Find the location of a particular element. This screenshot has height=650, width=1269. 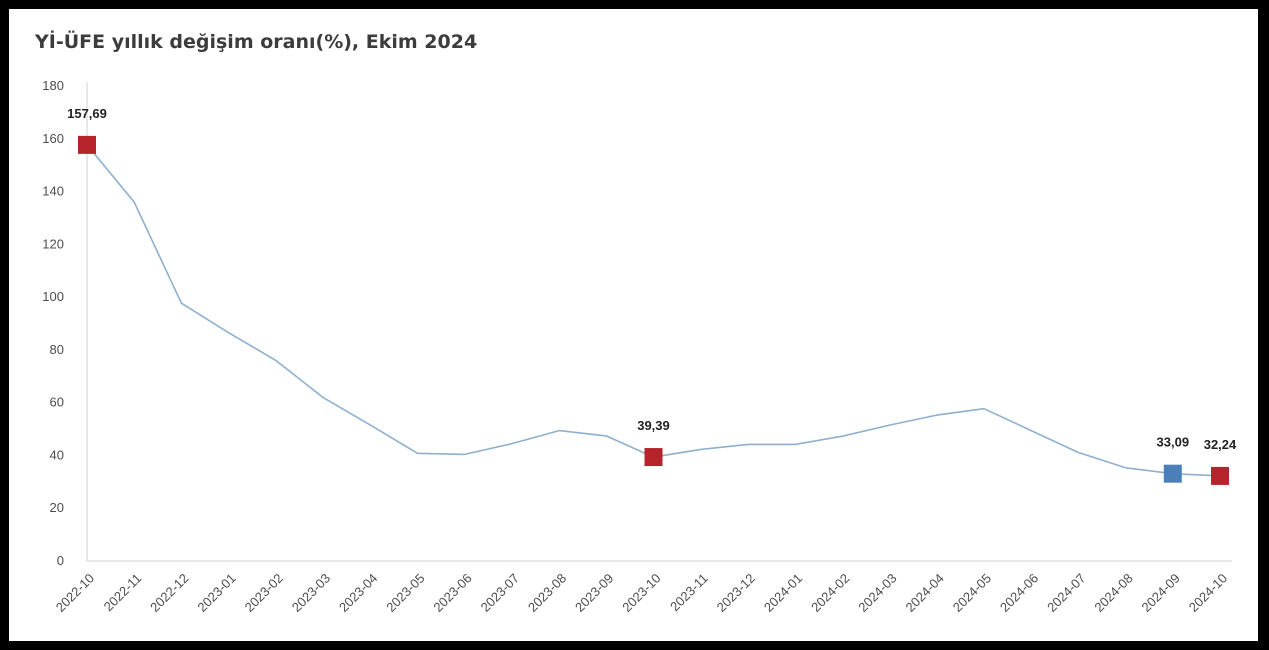

x-tick-label: 2024-09 is located at coordinates (1161, 593).